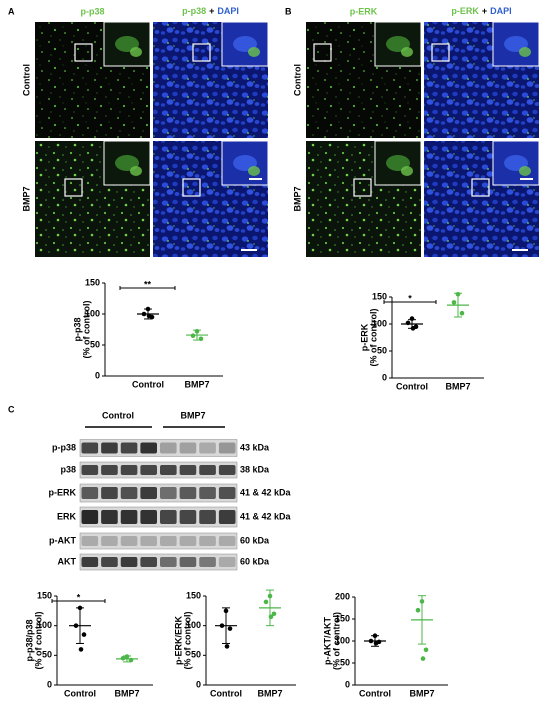 The width and height of the screenshot is (550, 705). I want to click on column-header: p-p38, so click(92, 11).